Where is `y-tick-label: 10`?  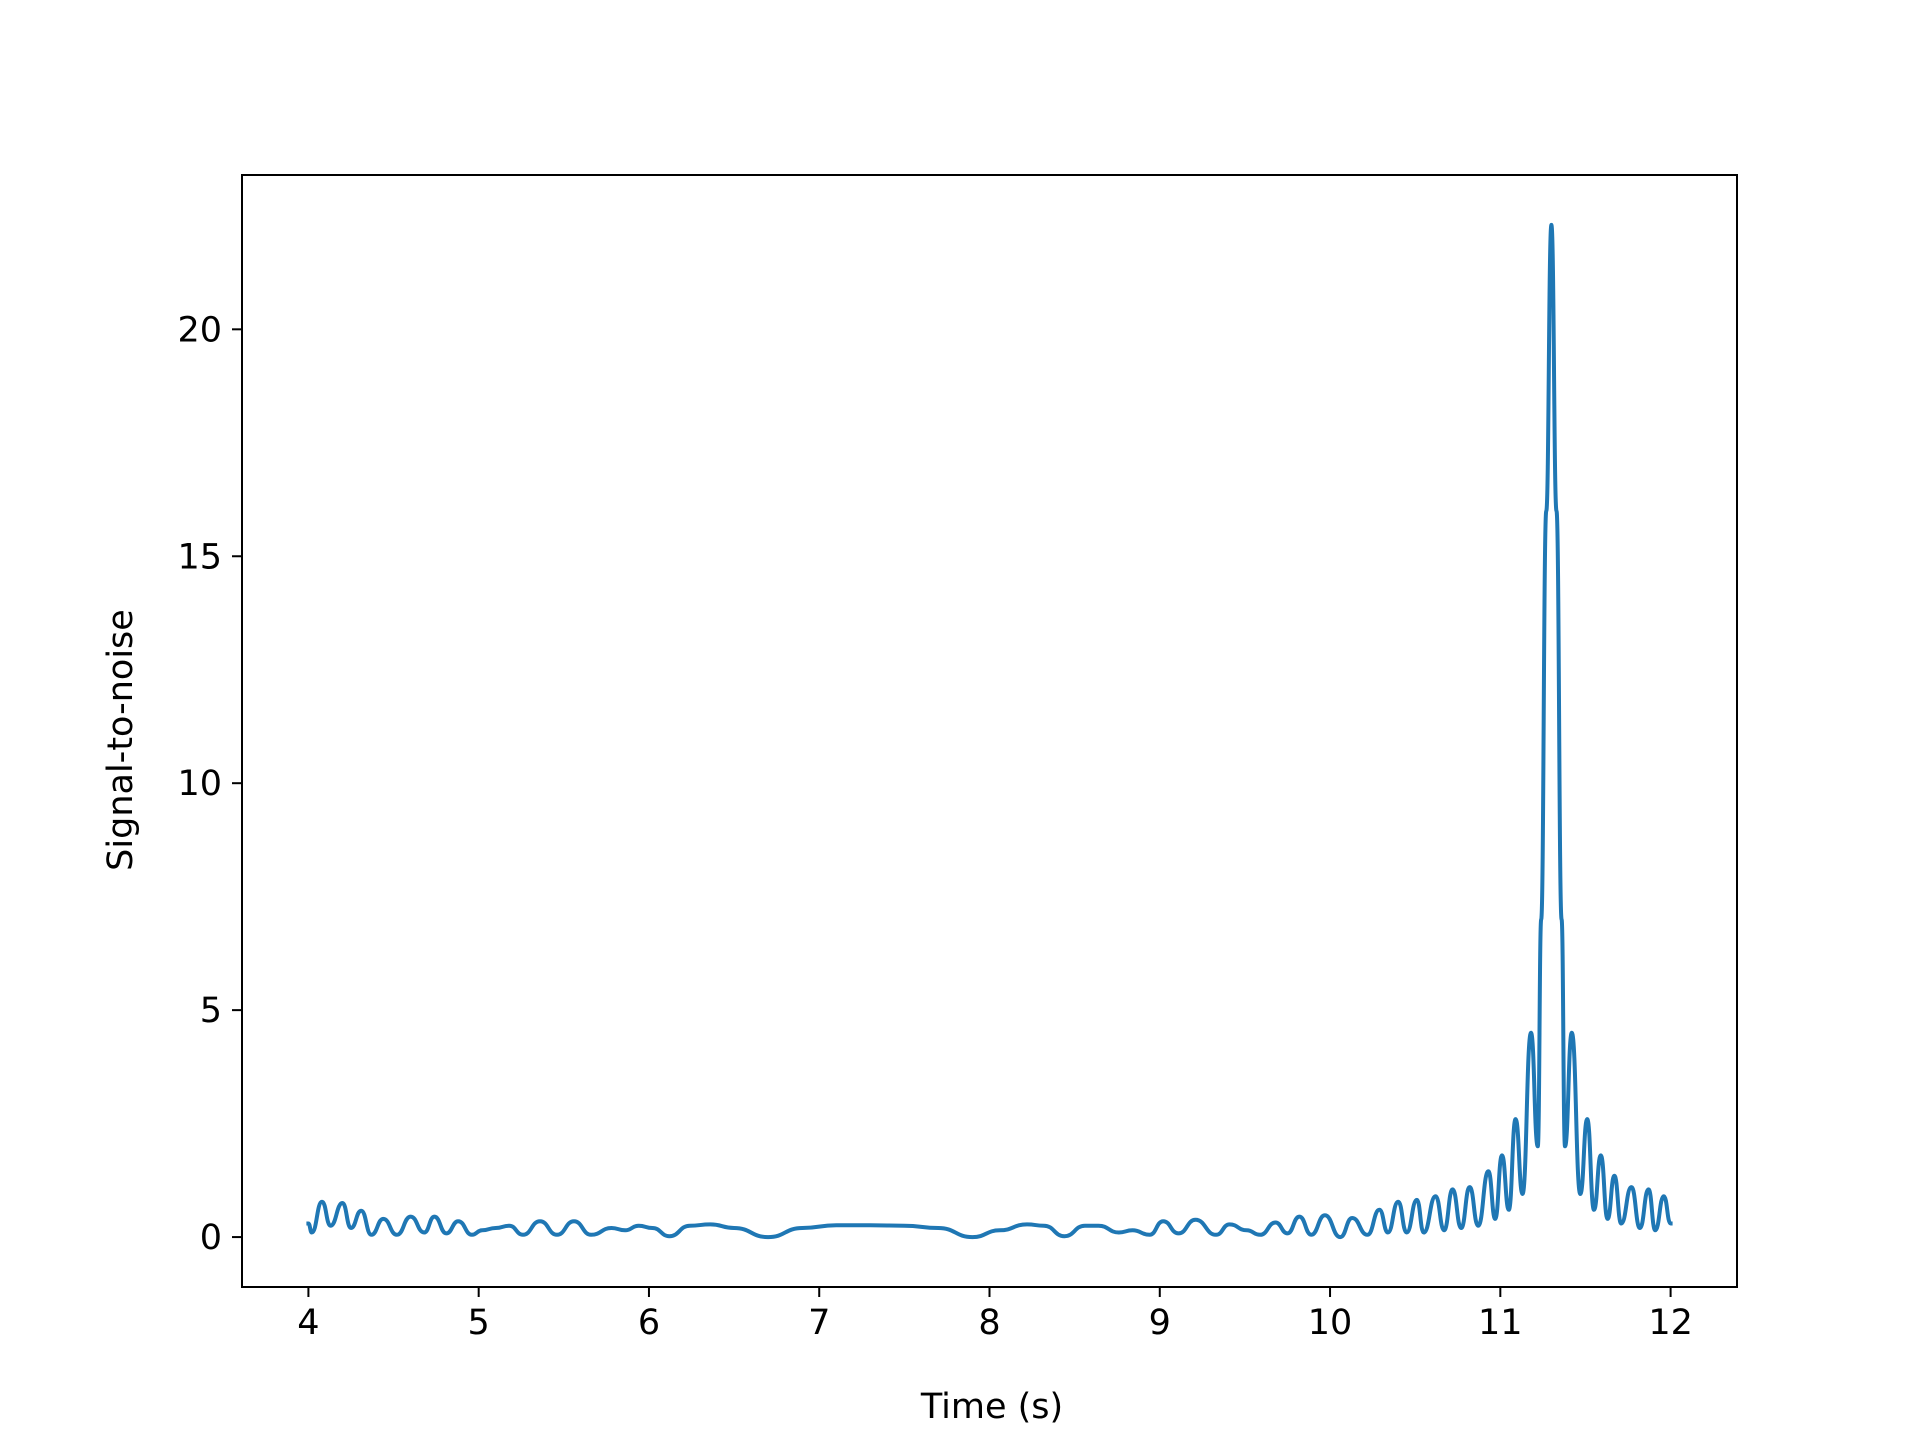
y-tick-label: 10 is located at coordinates (199, 784).